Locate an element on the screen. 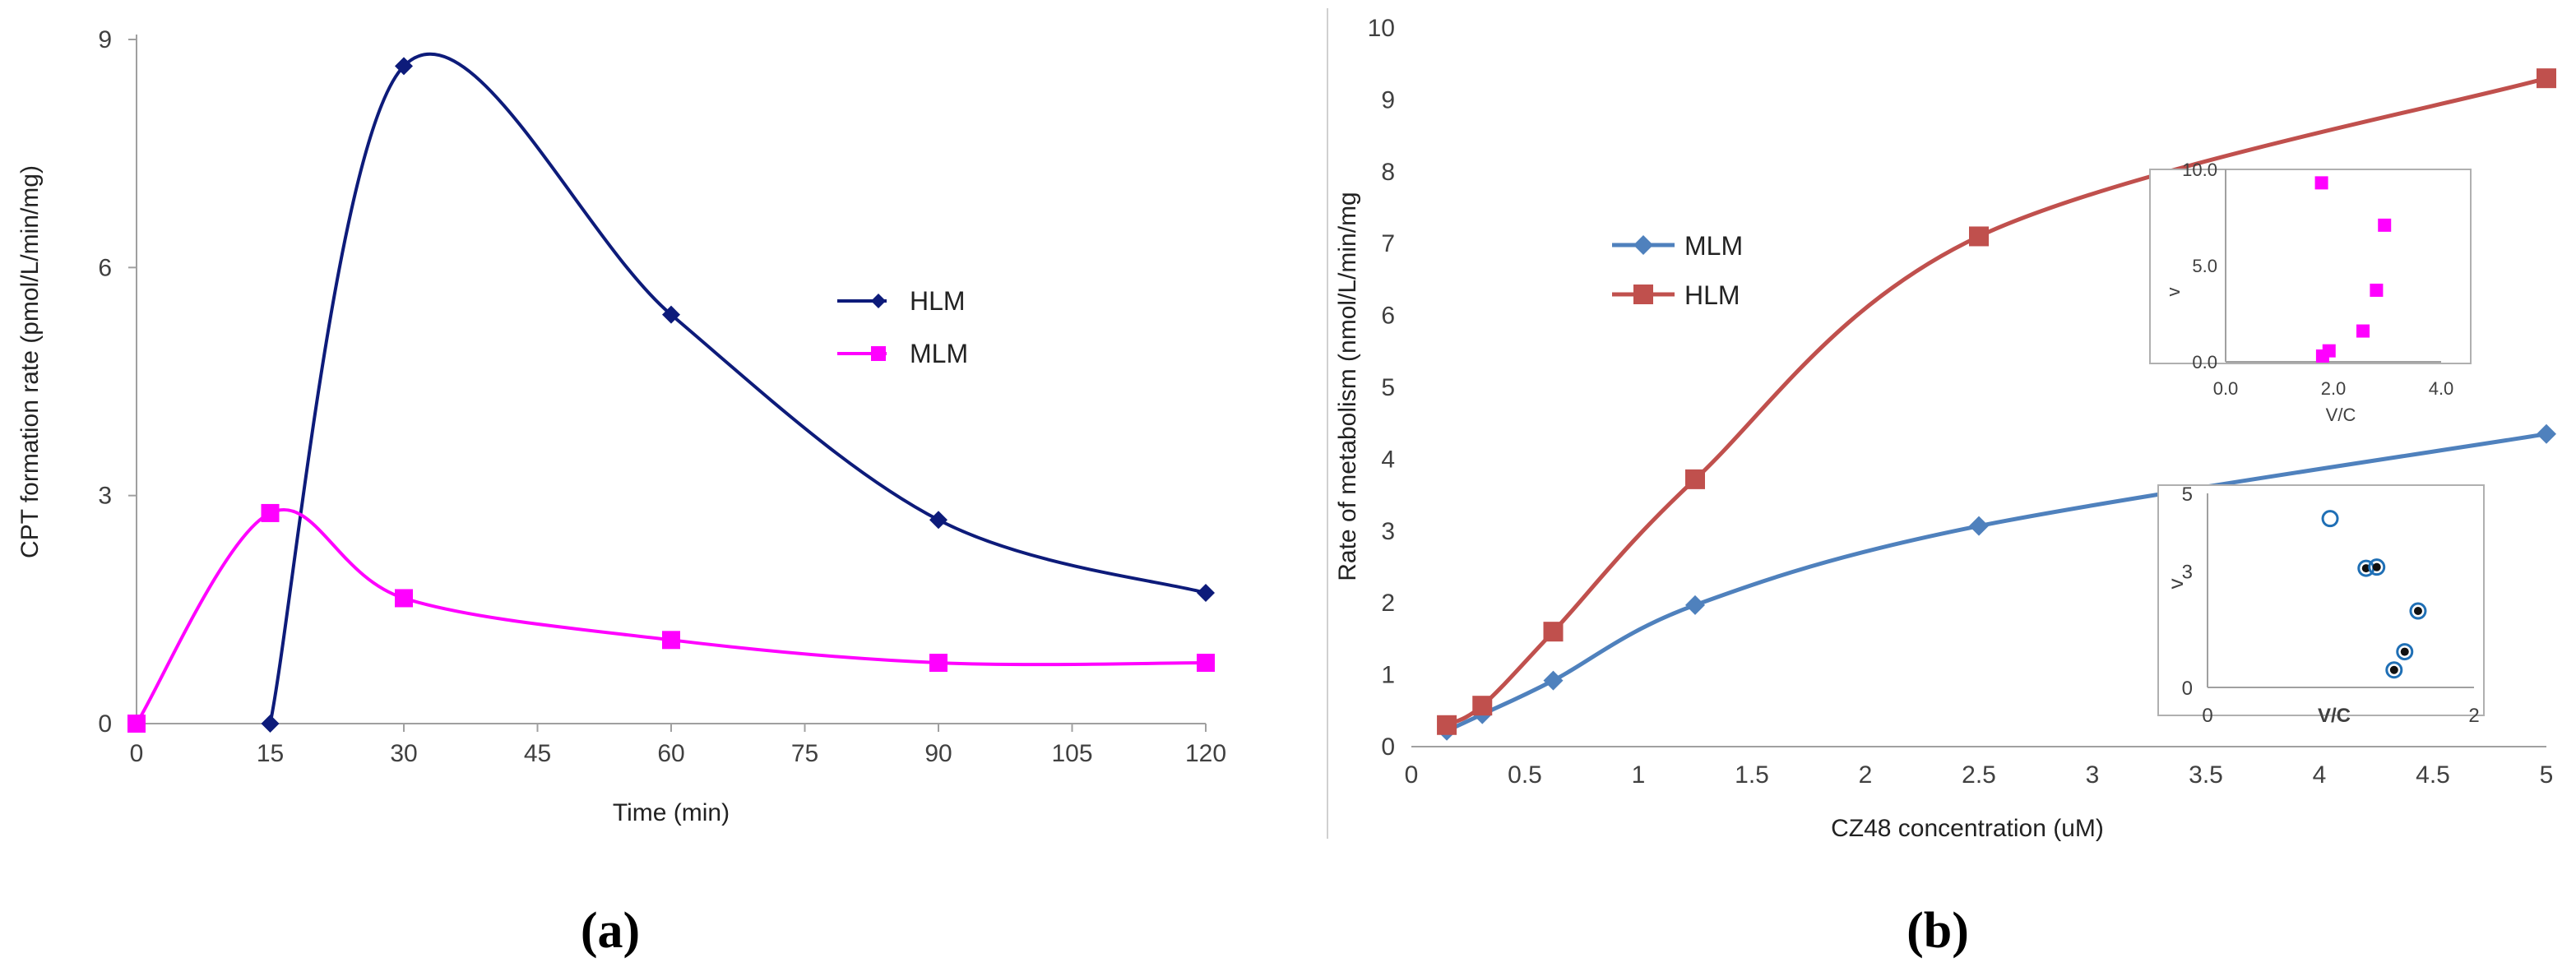 The height and width of the screenshot is (967, 2576). chart-b-y-tick-label: 9 is located at coordinates (1388, 99).